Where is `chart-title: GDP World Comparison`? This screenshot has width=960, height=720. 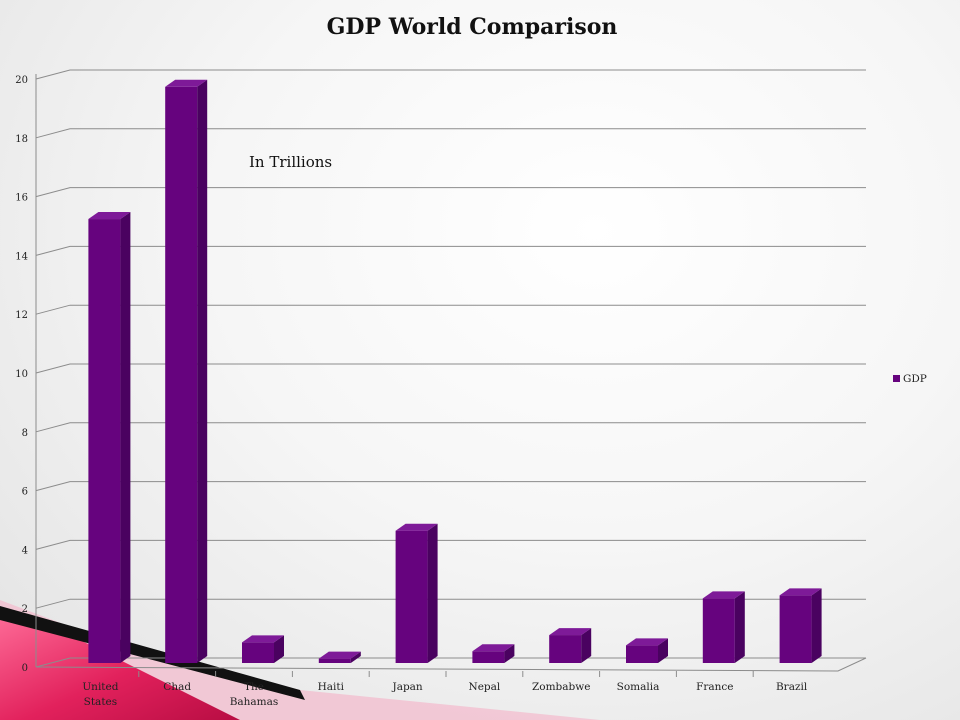 chart-title: GDP World Comparison is located at coordinates (472, 27).